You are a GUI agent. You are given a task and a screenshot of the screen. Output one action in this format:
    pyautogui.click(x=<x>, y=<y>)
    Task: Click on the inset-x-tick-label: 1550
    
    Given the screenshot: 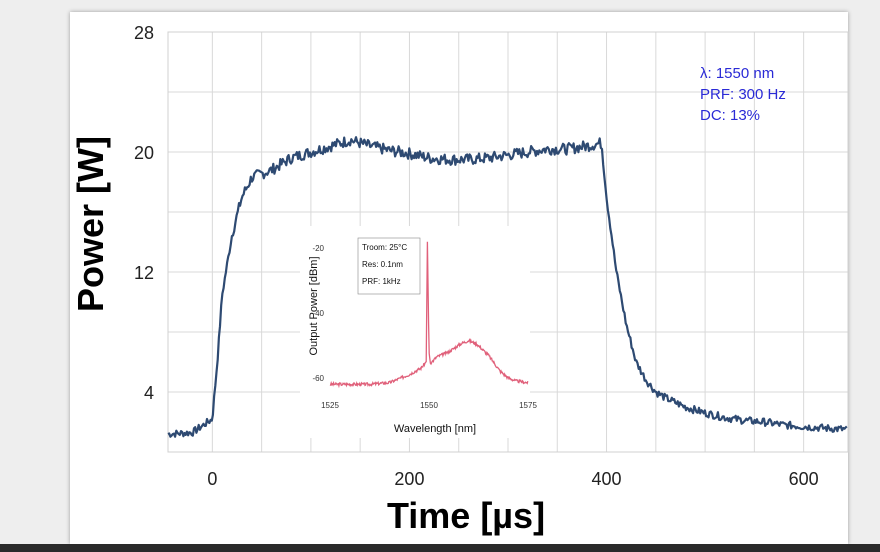 What is the action you would take?
    pyautogui.click(x=429, y=405)
    